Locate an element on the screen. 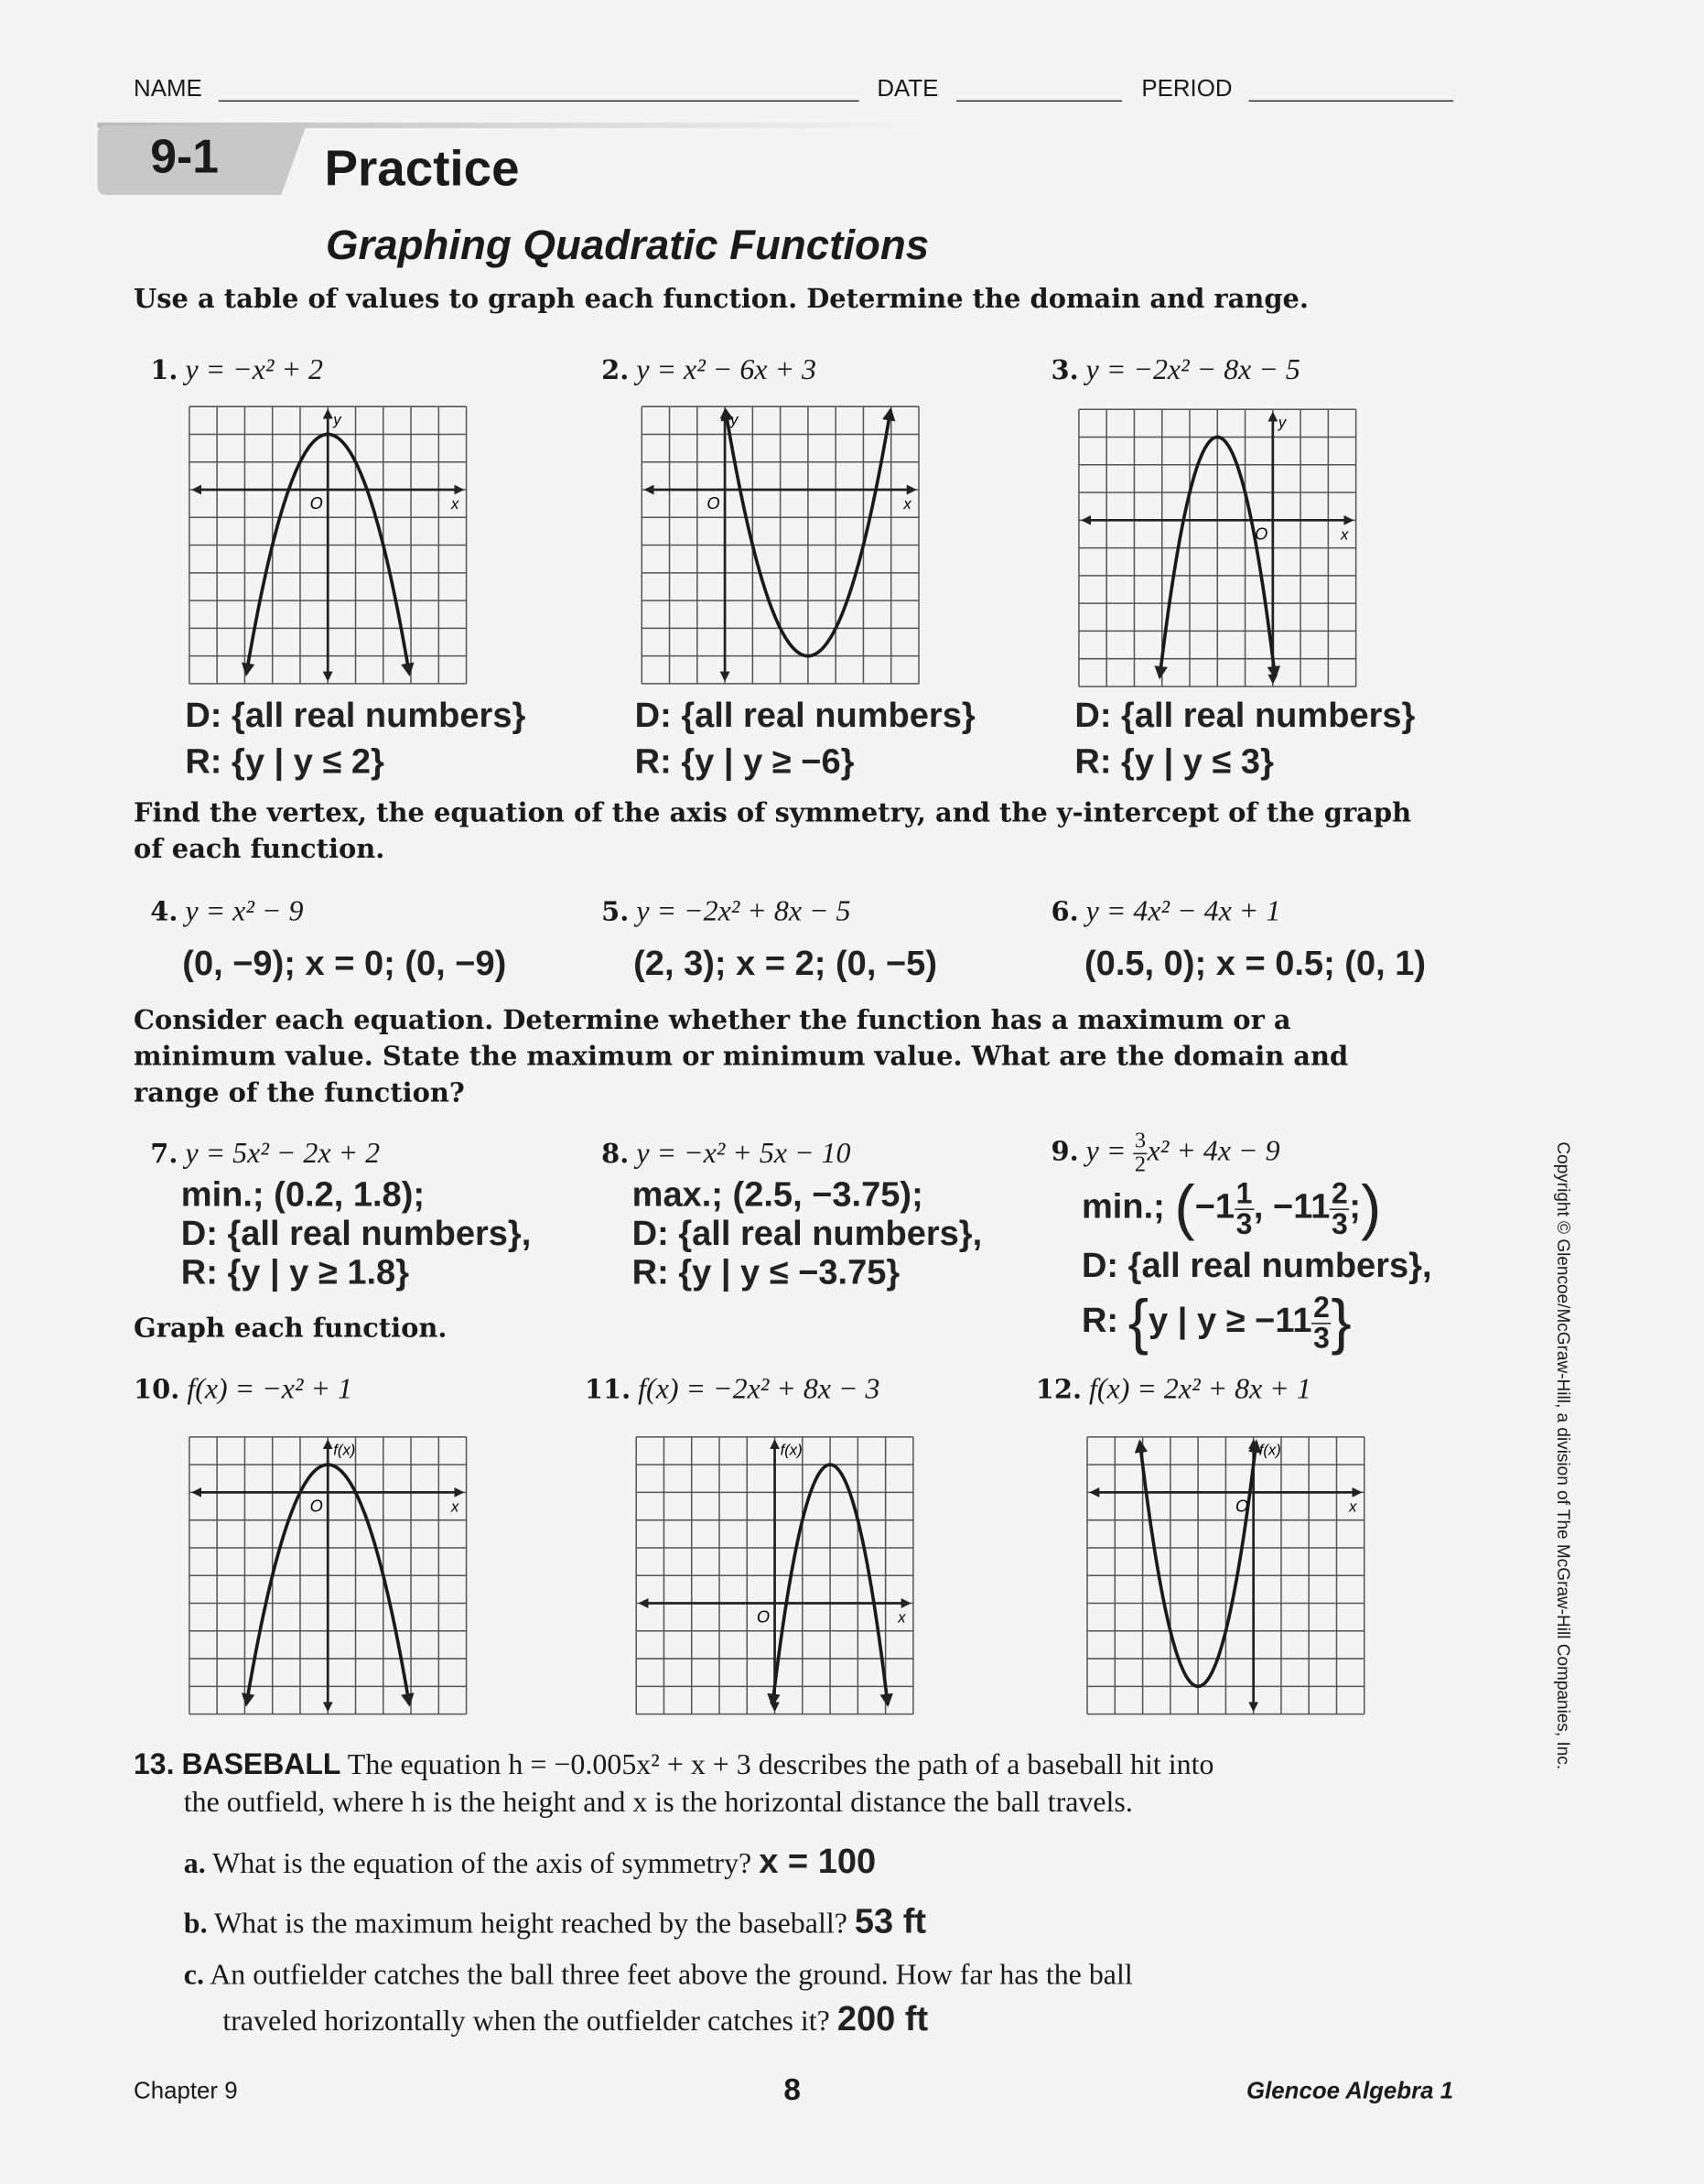 This screenshot has width=1704, height=2184. equation: y = x² − 9 is located at coordinates (245, 910).